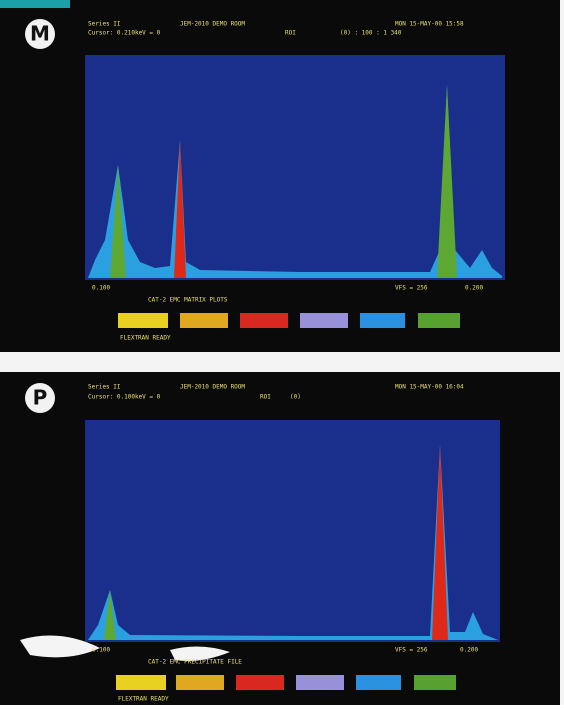  I want to click on header: MON 15-MAY-00 16:04, so click(429, 387).